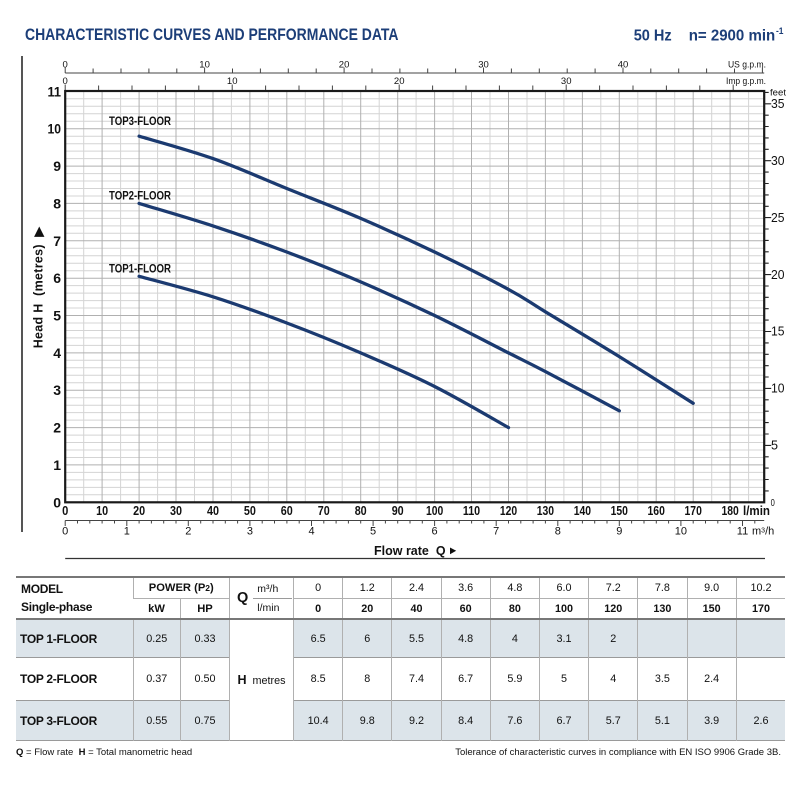 The image size is (800, 800). What do you see at coordinates (140, 270) in the screenshot?
I see `svg-text: TOP1-FLOOR` at bounding box center [140, 270].